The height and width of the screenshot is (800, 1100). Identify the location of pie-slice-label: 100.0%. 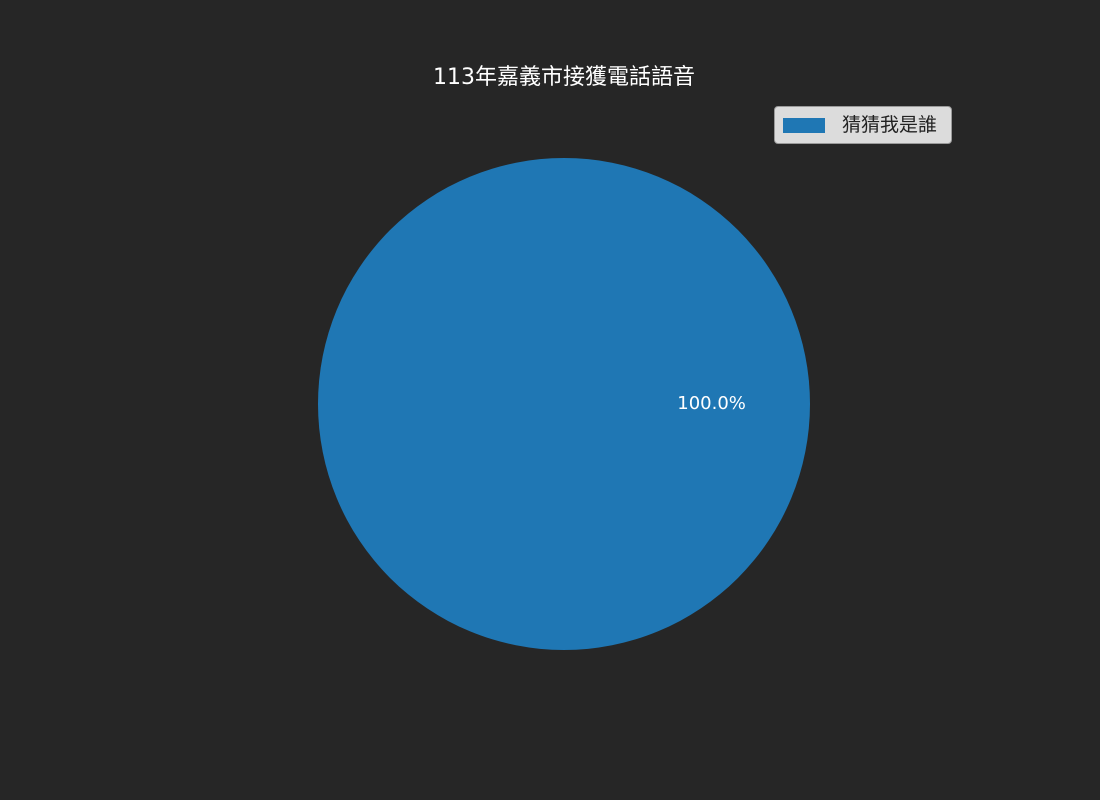
(711, 403).